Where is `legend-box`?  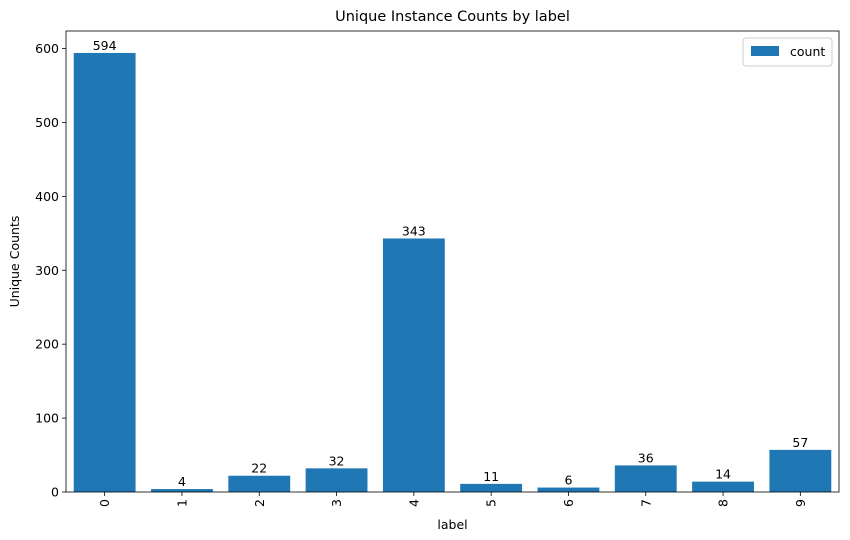 legend-box is located at coordinates (787, 52).